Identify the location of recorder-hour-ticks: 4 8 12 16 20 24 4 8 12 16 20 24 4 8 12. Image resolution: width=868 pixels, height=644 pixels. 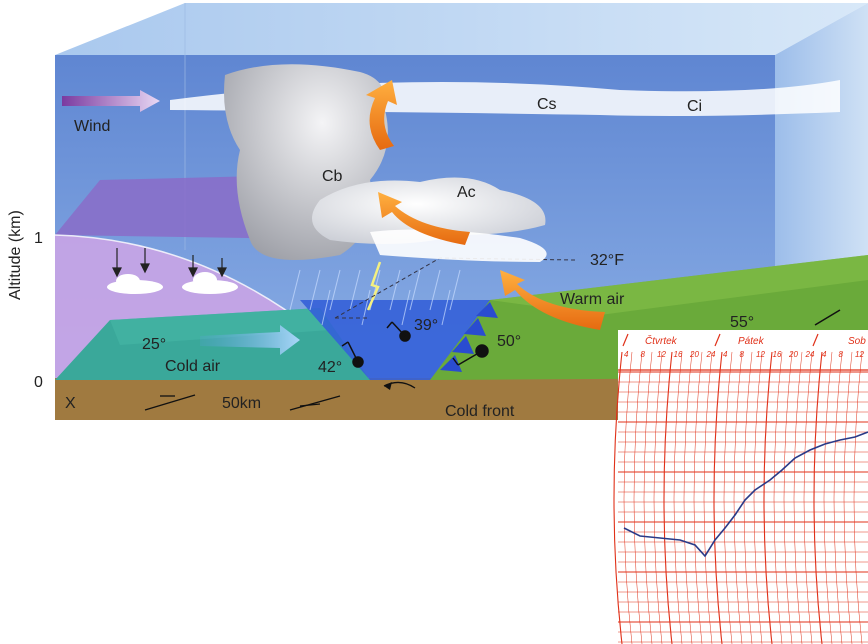
(744, 354).